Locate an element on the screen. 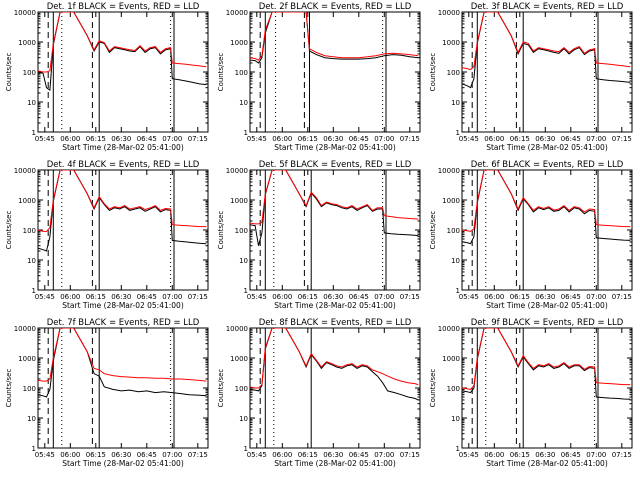 This screenshot has height=480, width=640. panel-title: Det. 5f BLACK = Events, RED = LLD is located at coordinates (335, 165).